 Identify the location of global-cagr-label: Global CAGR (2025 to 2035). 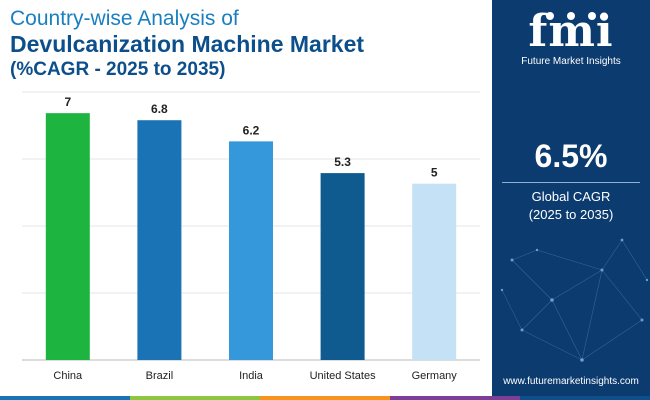
(571, 206).